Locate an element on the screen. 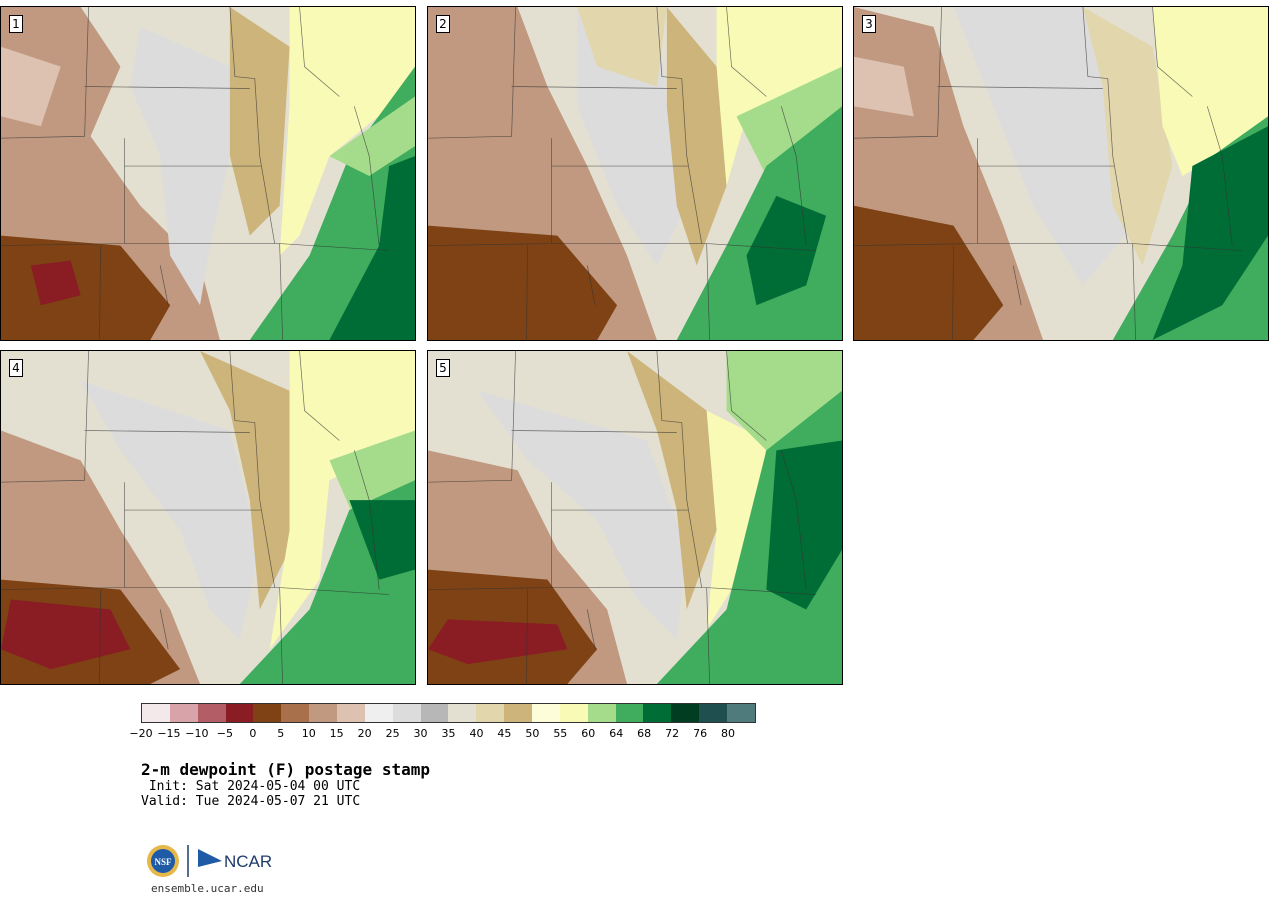 Image resolution: width=1280 pixels, height=901 pixels. ncar-logo-text: NCAR is located at coordinates (248, 861).